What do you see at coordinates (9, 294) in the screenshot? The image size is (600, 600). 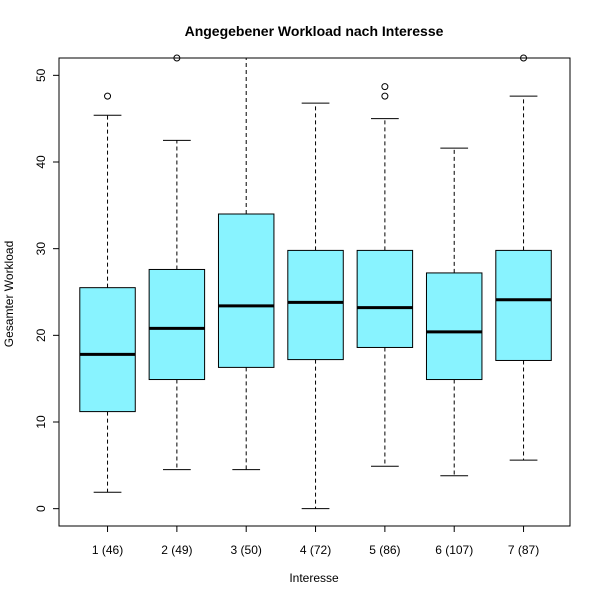 I see `y-axis-label: Gesamter Workload` at bounding box center [9, 294].